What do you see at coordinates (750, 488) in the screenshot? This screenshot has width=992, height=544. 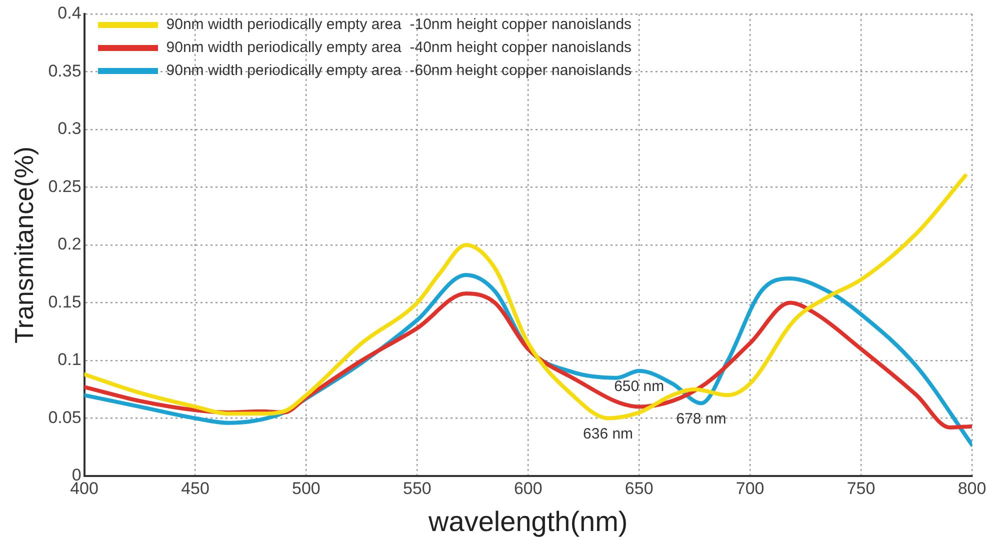 I see `x-tick-label: 700` at bounding box center [750, 488].